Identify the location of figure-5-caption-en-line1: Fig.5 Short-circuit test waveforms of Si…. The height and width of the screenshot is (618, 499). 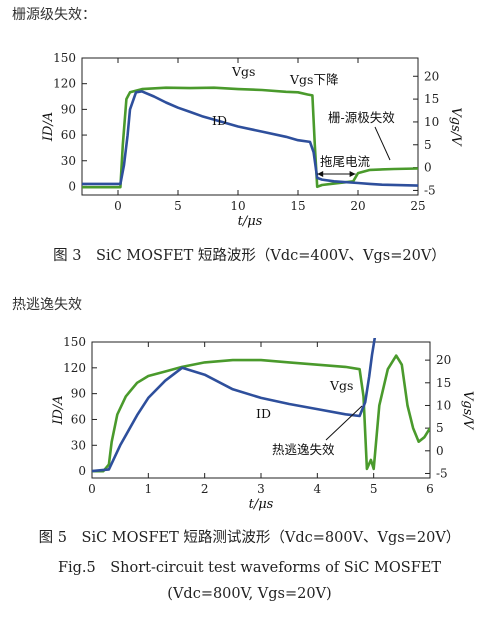
(249, 568).